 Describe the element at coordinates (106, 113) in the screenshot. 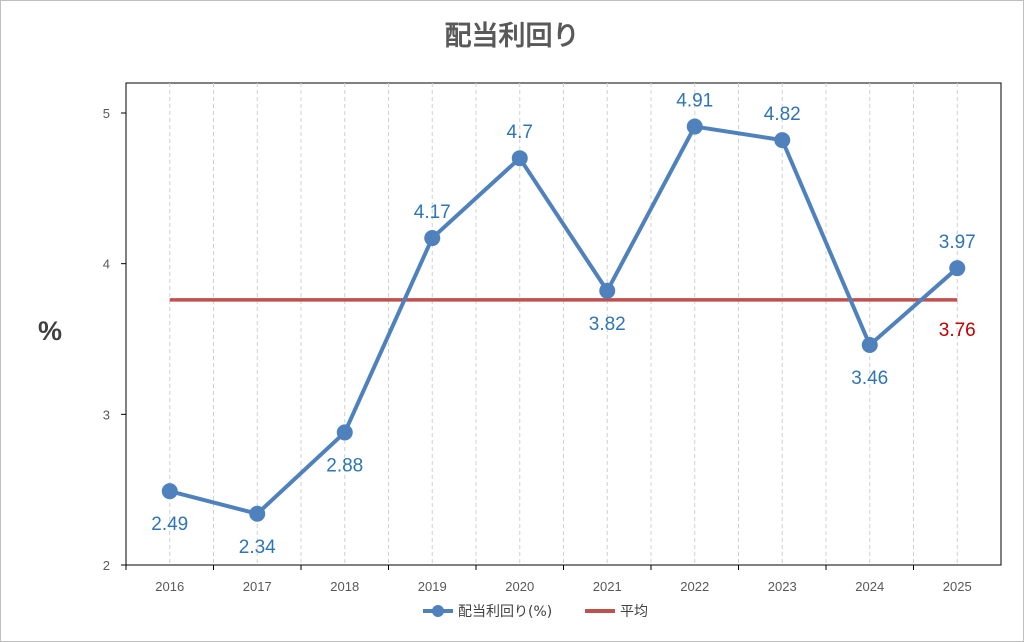

I see `y-tick-label: 5` at that location.